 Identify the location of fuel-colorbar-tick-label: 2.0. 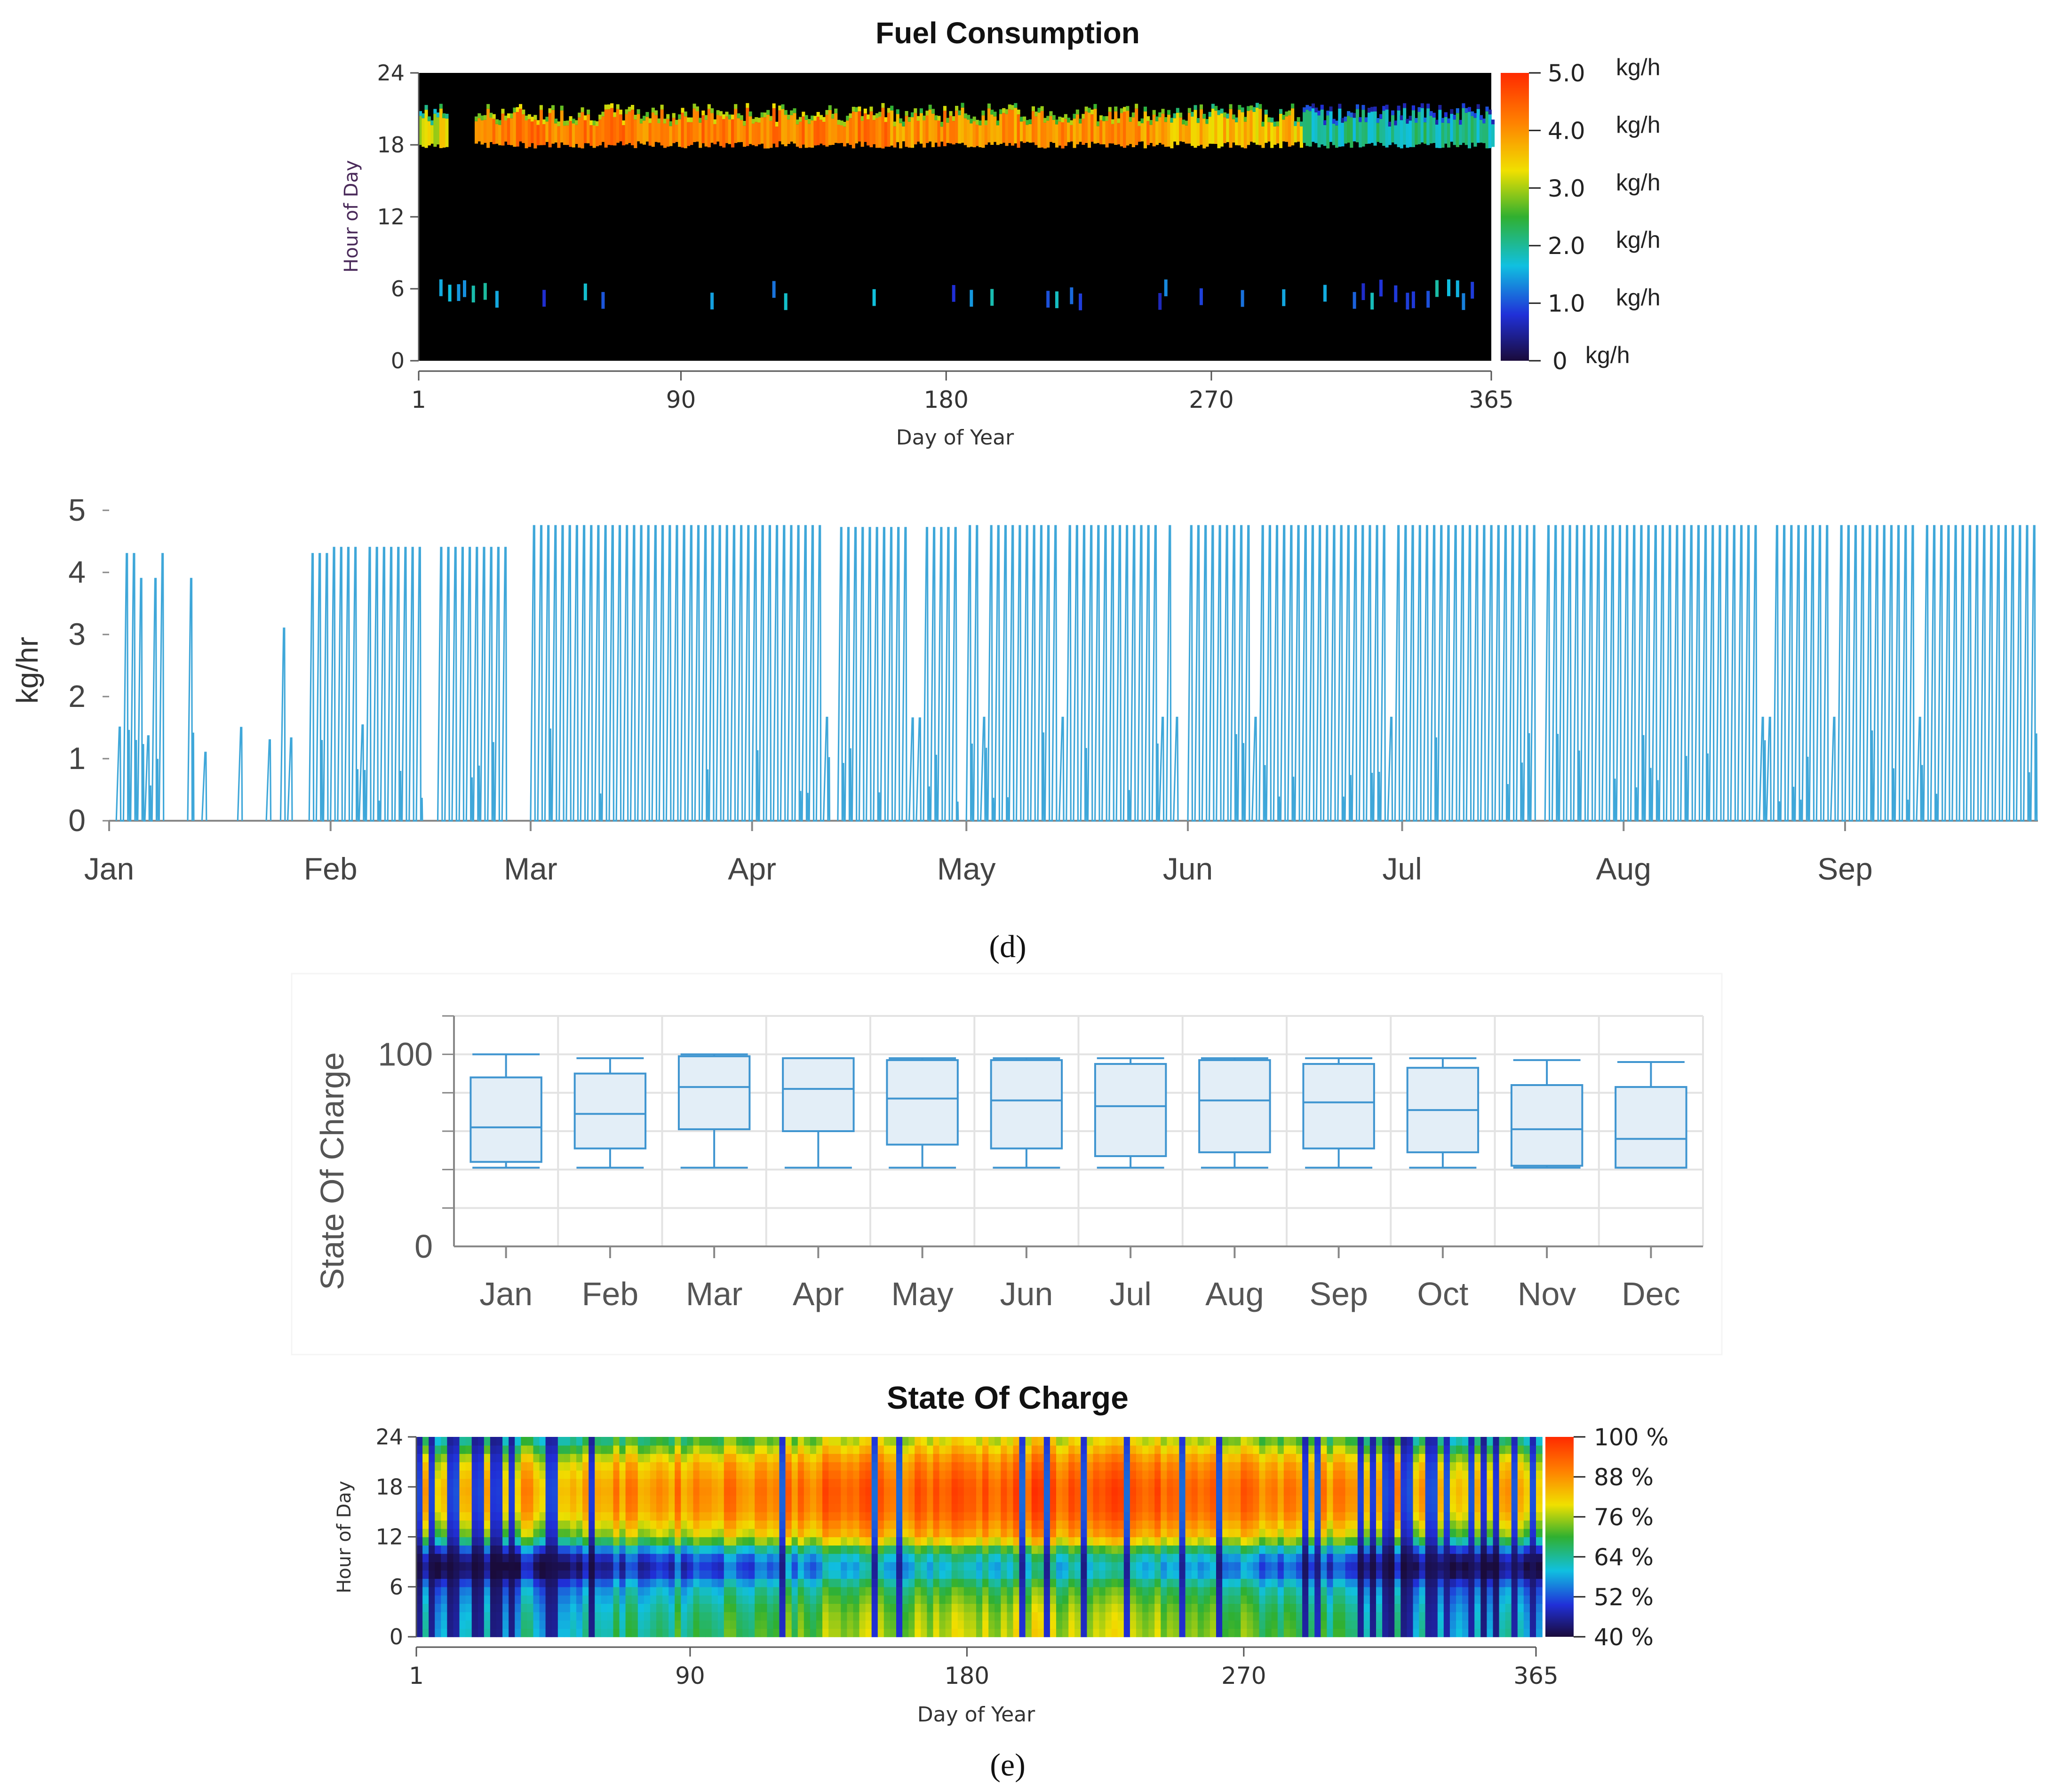
(1567, 246).